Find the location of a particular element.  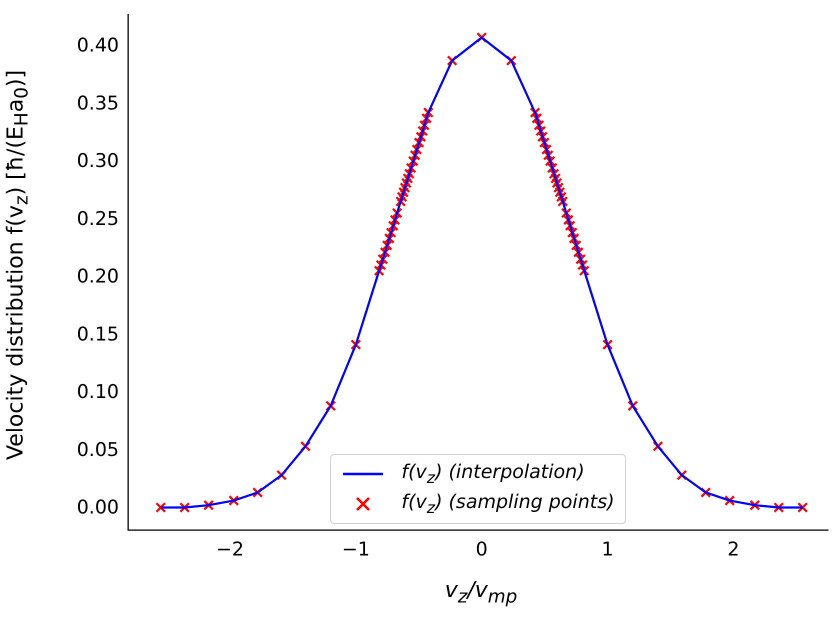

x-tick-label: 1 is located at coordinates (607, 549).